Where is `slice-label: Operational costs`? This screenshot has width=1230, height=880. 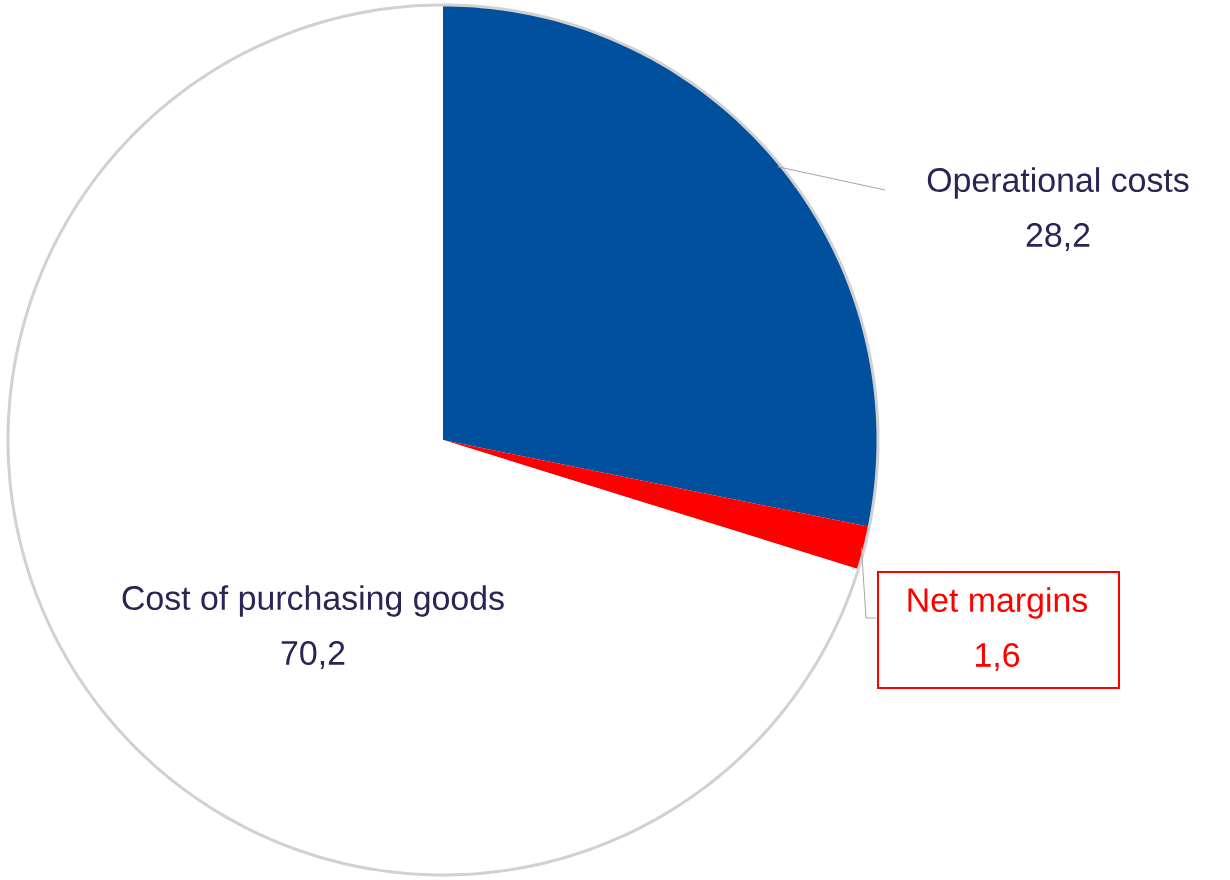
slice-label: Operational costs is located at coordinates (1058, 183).